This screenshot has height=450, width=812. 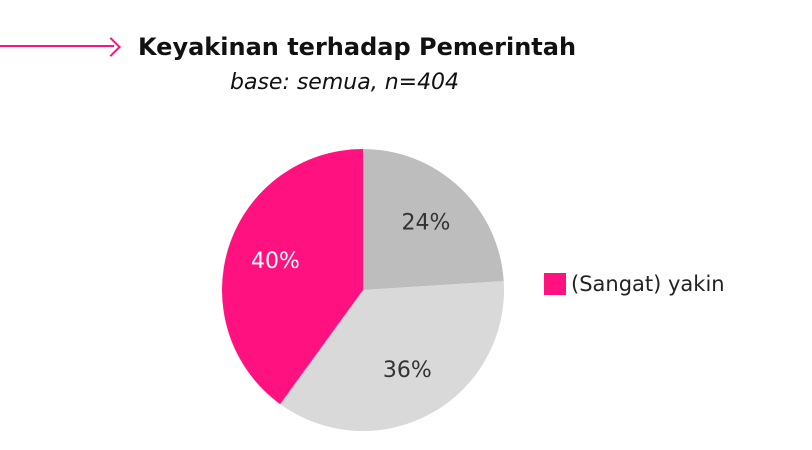 I want to click on pie-slice-label-0: 24%, so click(x=426, y=222).